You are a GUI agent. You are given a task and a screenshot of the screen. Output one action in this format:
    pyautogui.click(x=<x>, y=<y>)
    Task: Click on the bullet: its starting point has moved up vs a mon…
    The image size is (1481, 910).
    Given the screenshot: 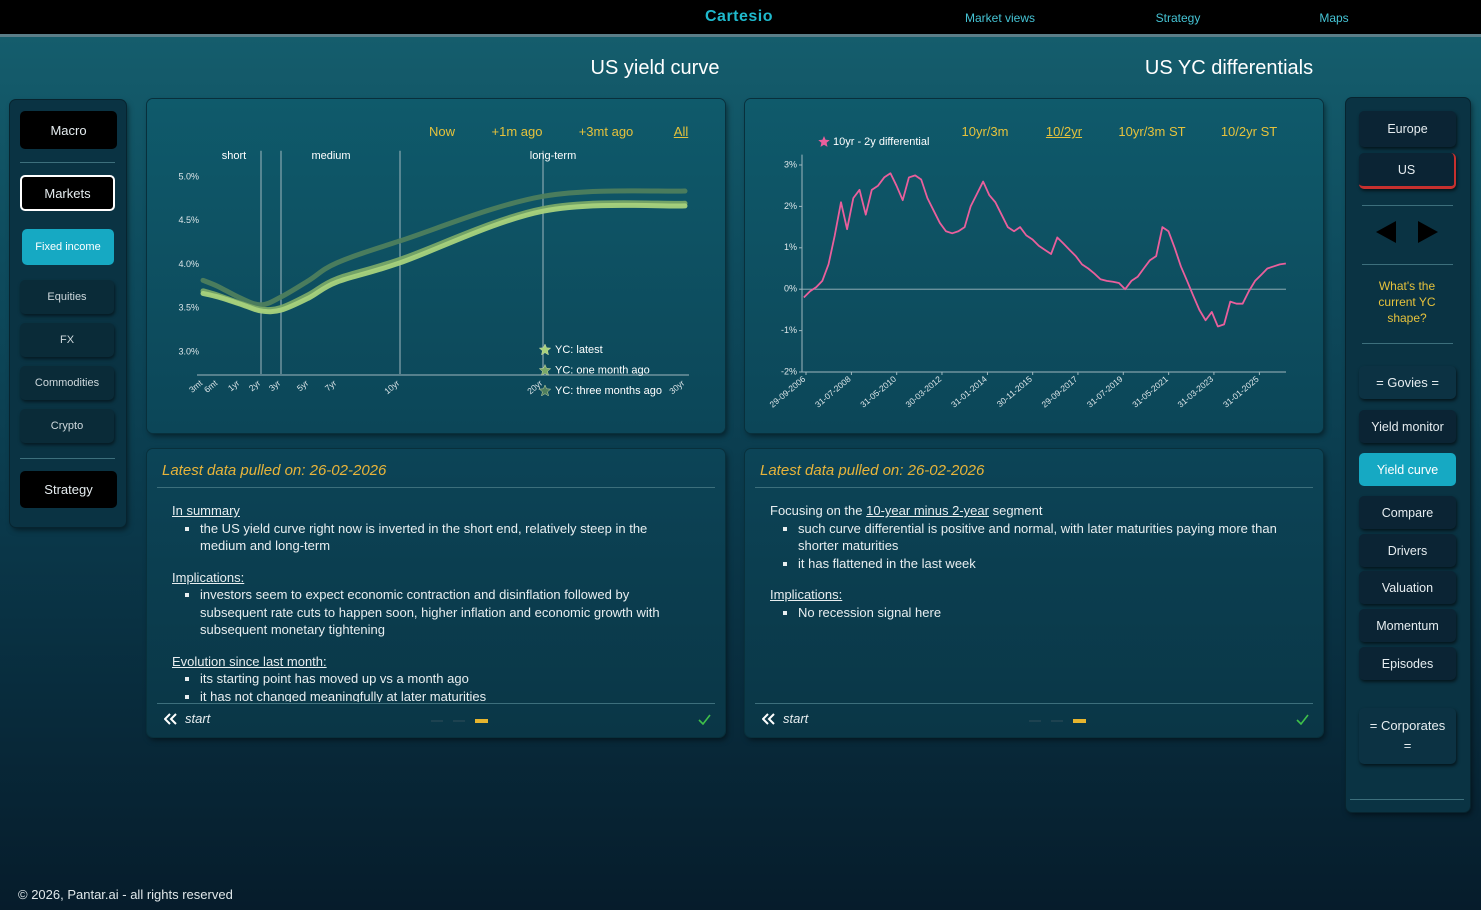 What is the action you would take?
    pyautogui.click(x=446, y=679)
    